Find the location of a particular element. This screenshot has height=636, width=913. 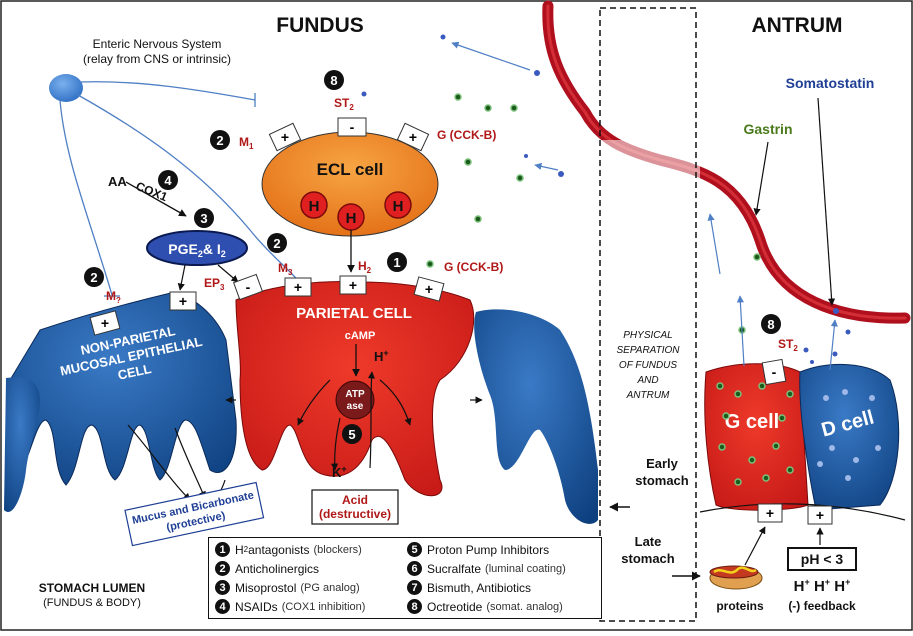

ecl-receptor-m1: + is located at coordinates (285, 137).